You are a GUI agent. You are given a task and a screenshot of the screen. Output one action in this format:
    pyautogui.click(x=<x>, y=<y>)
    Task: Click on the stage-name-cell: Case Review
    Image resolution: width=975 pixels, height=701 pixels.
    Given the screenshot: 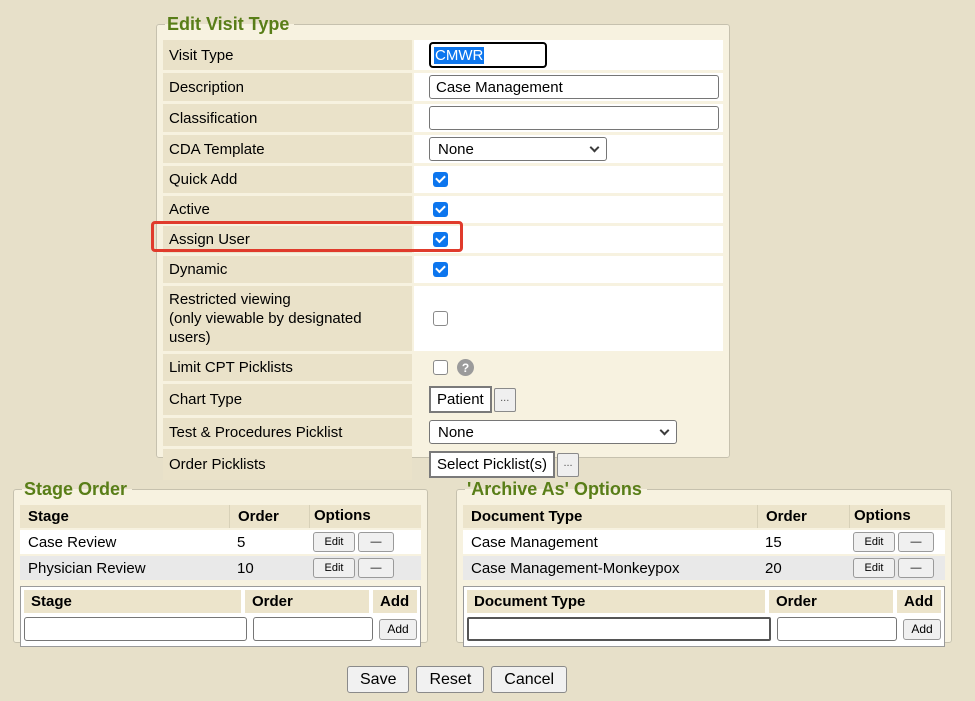 What is the action you would take?
    pyautogui.click(x=72, y=542)
    